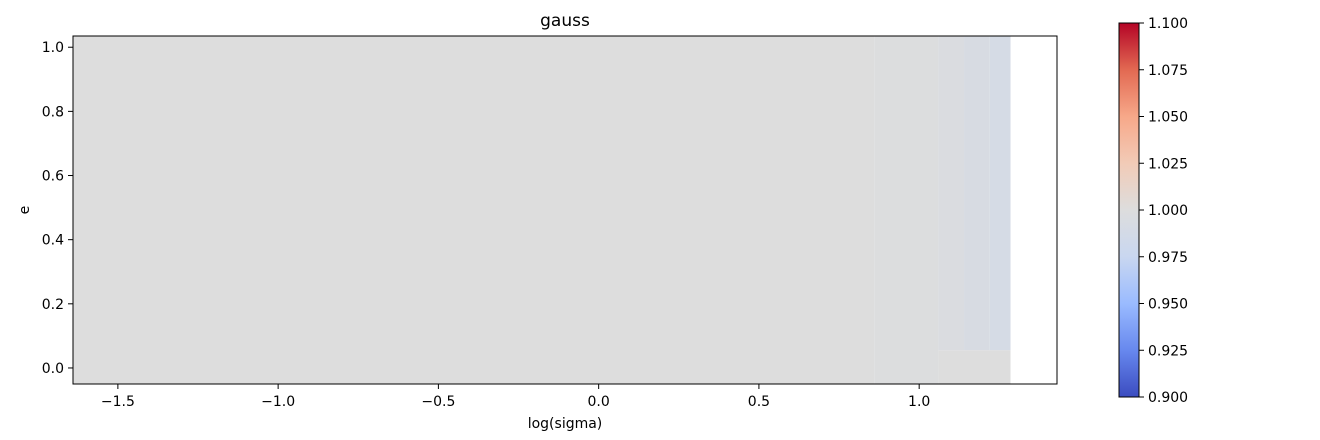 The width and height of the screenshot is (1320, 440). What do you see at coordinates (53, 241) in the screenshot?
I see `y-tick-label: 0.4` at bounding box center [53, 241].